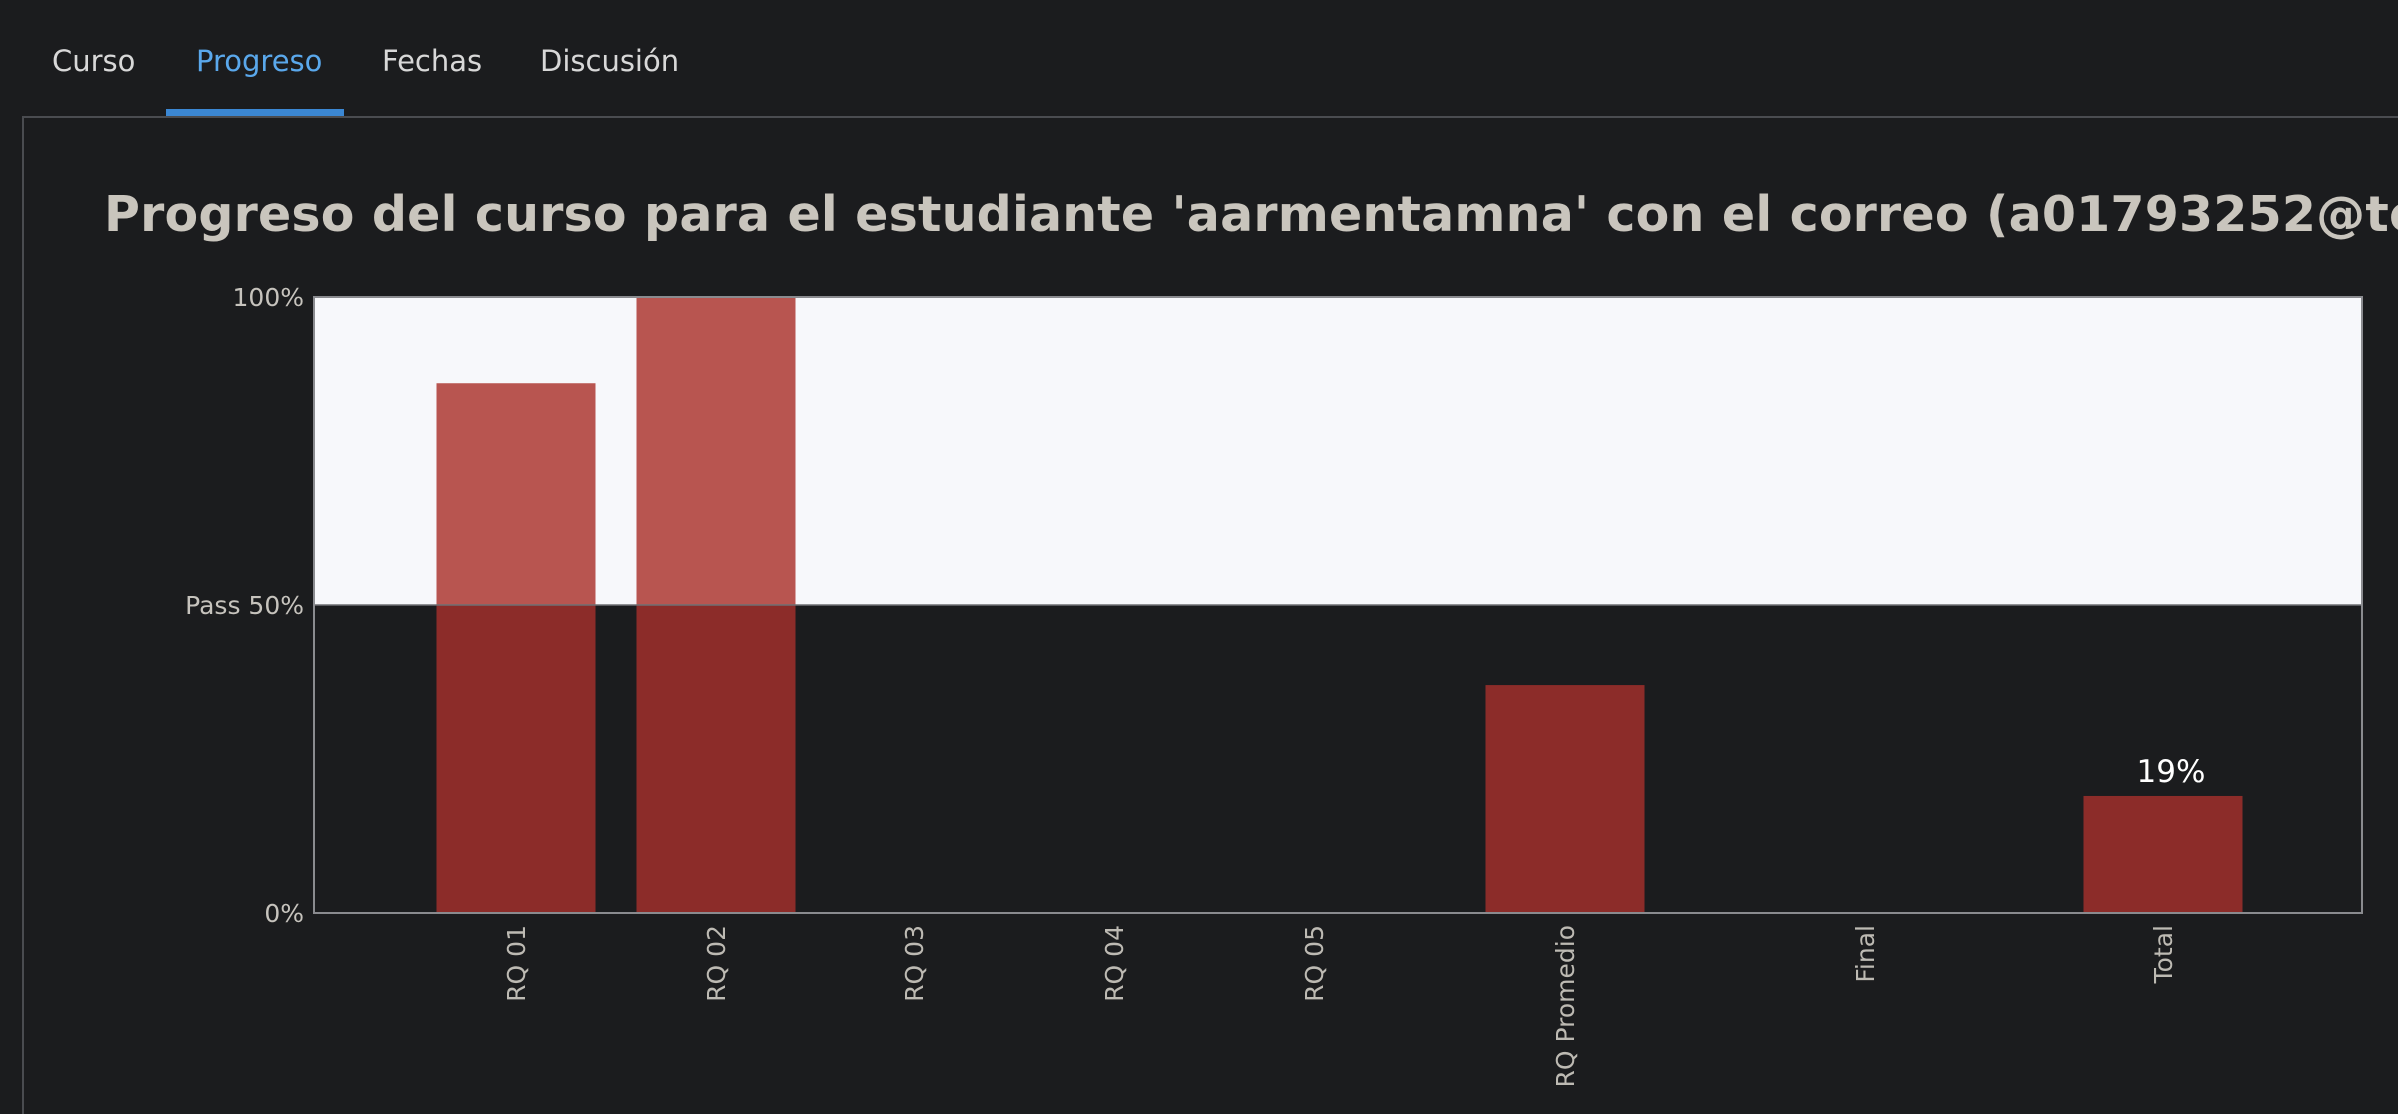  What do you see at coordinates (1199, 58) in the screenshot?
I see `course-tabs: Curso Progreso Fechas Discusión` at bounding box center [1199, 58].